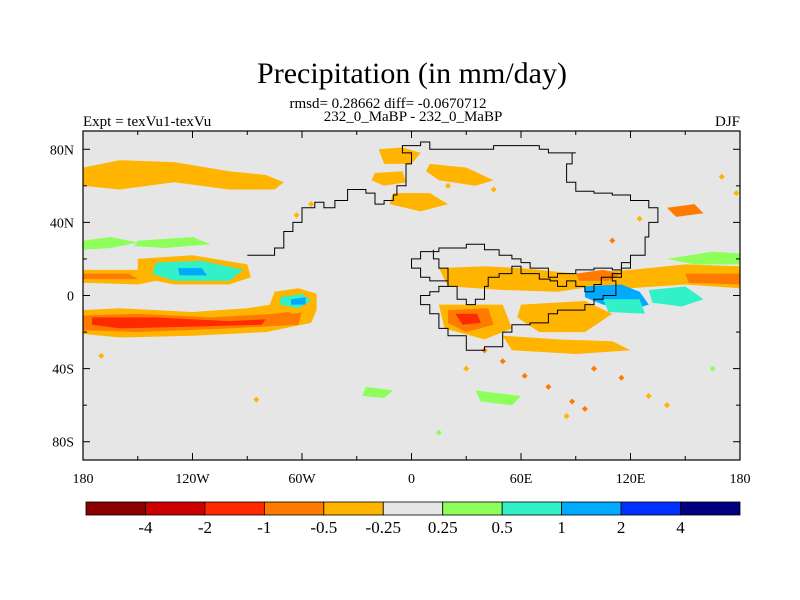 This screenshot has height=600, width=800. Describe the element at coordinates (383, 527) in the screenshot. I see `colorbar-label: -0.25` at that location.